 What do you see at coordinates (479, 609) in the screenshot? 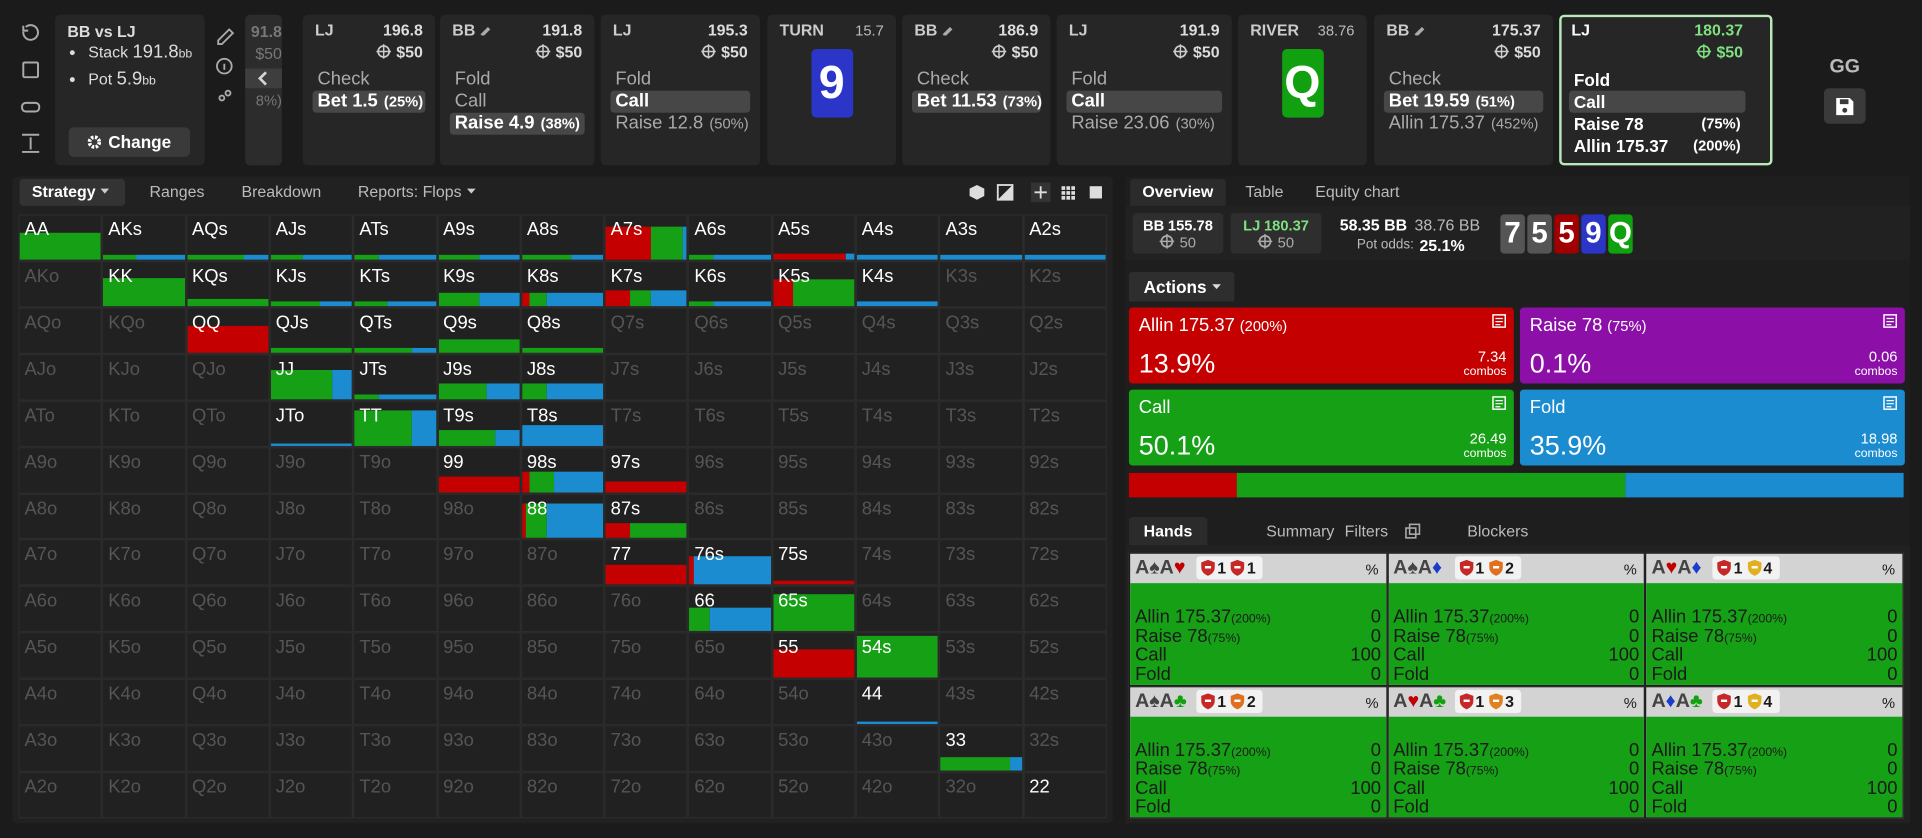
I see `hand-cell: 96o` at bounding box center [479, 609].